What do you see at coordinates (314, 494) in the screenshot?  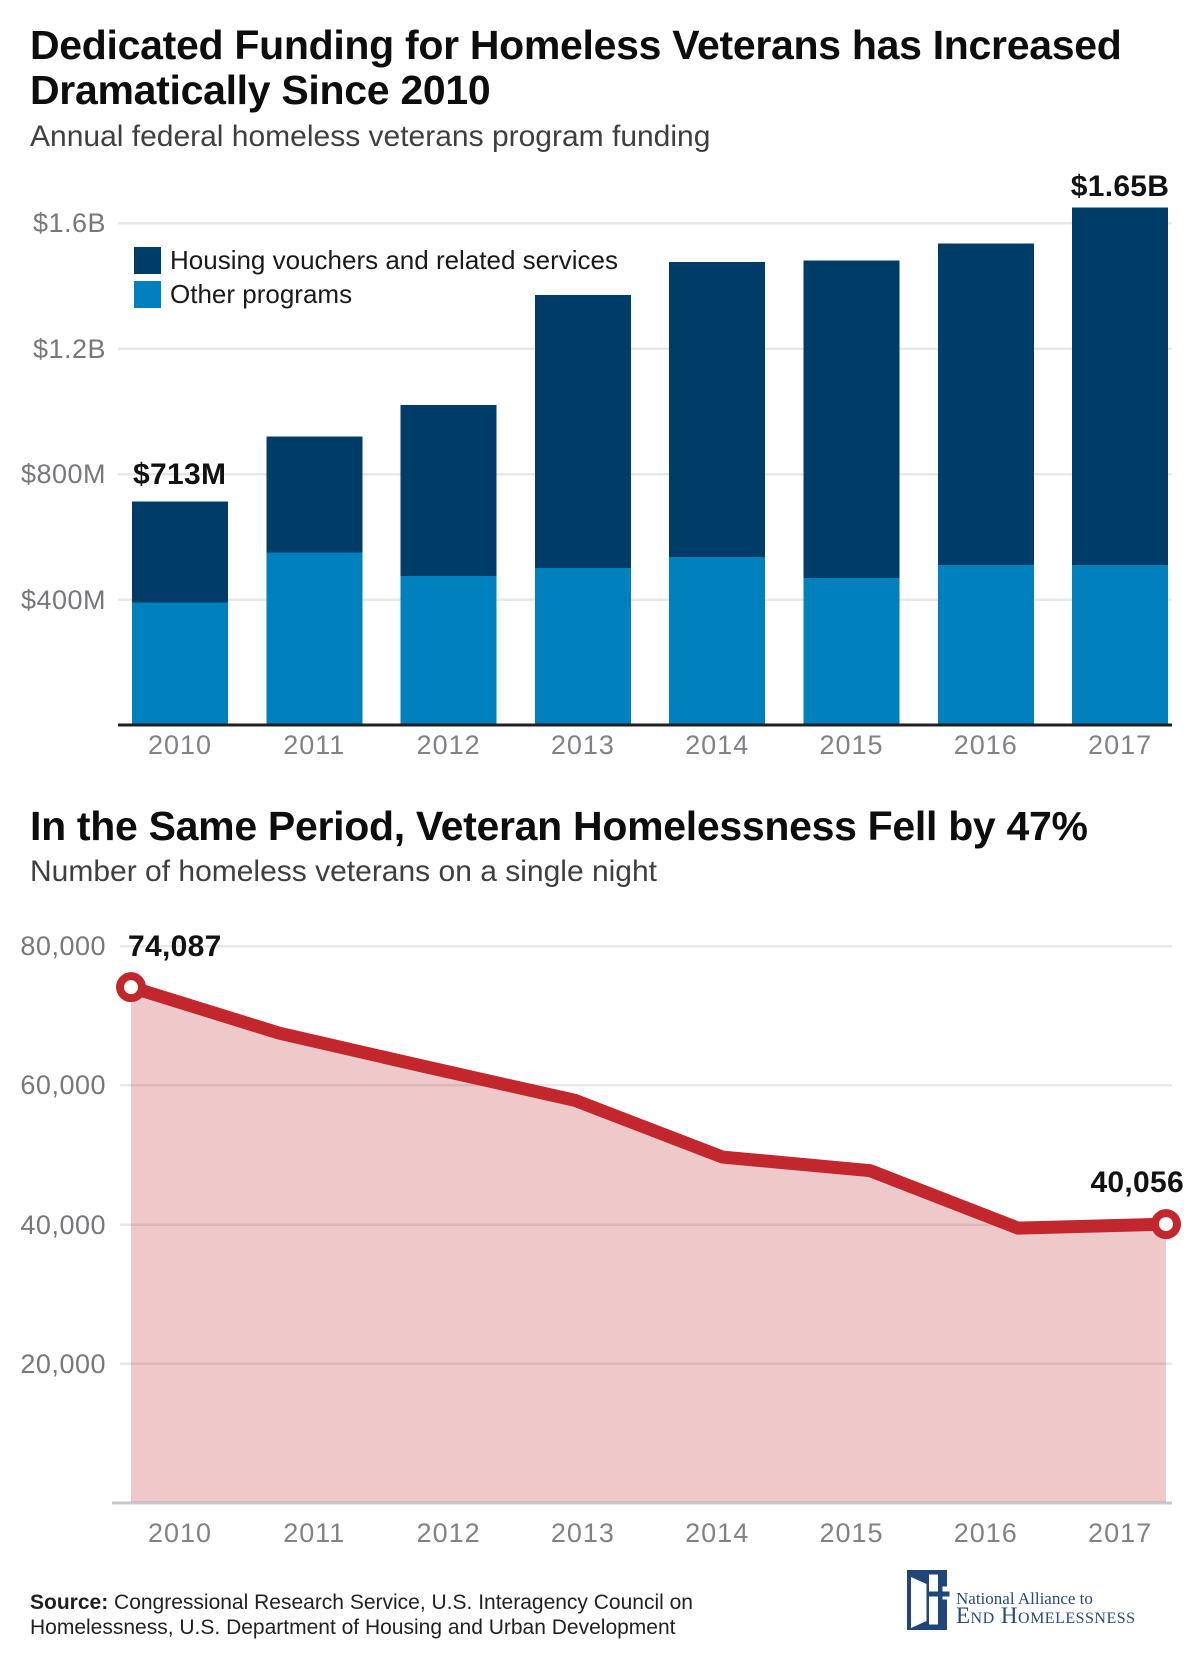 I see `bar-2011-housing-vouchers` at bounding box center [314, 494].